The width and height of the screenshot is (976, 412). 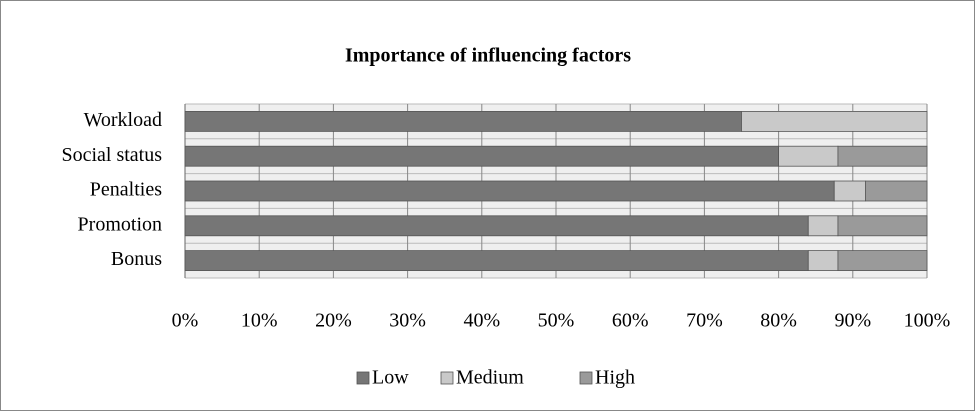 I want to click on x-tick-label: 90%, so click(x=852, y=321).